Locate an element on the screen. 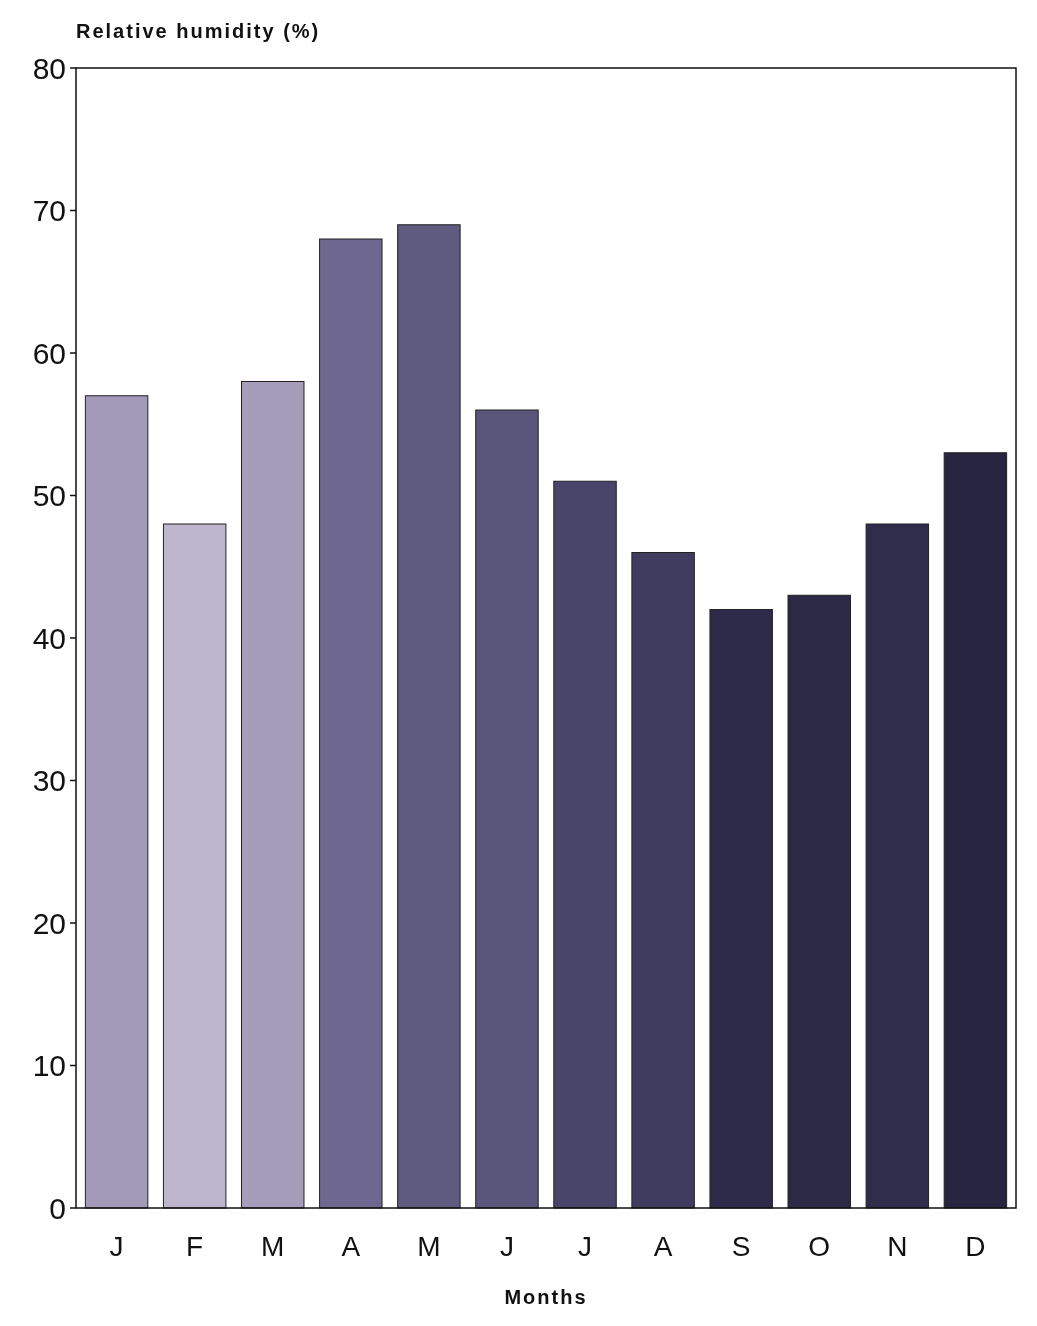 Image resolution: width=1037 pixels, height=1326 pixels. x-tick-label: O is located at coordinates (819, 1246).